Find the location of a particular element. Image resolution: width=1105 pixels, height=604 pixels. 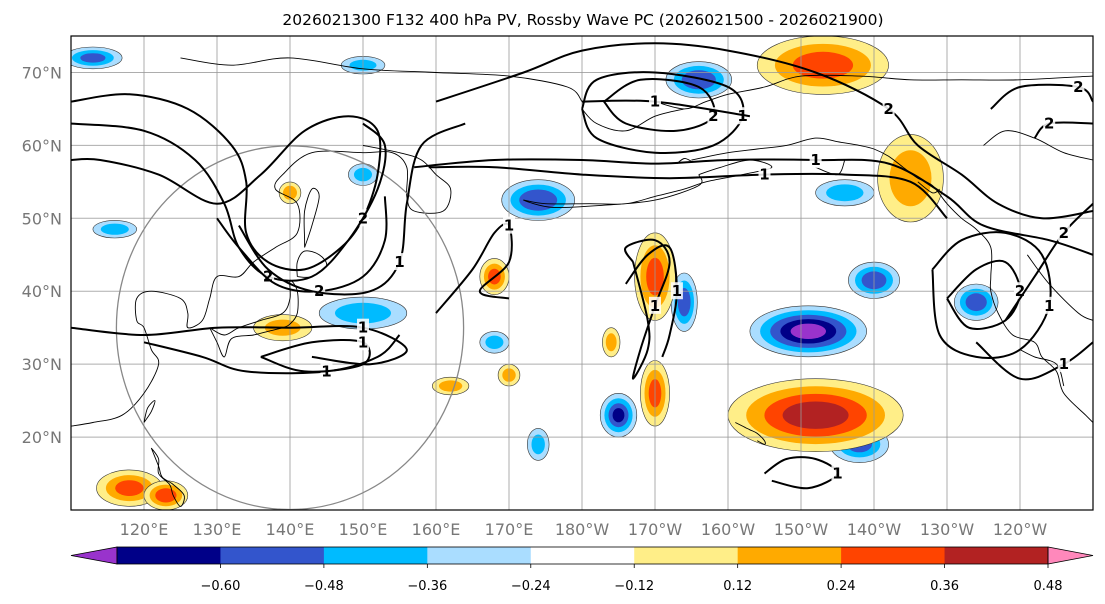

colorbar-tick-label: −0.24 is located at coordinates (531, 586).